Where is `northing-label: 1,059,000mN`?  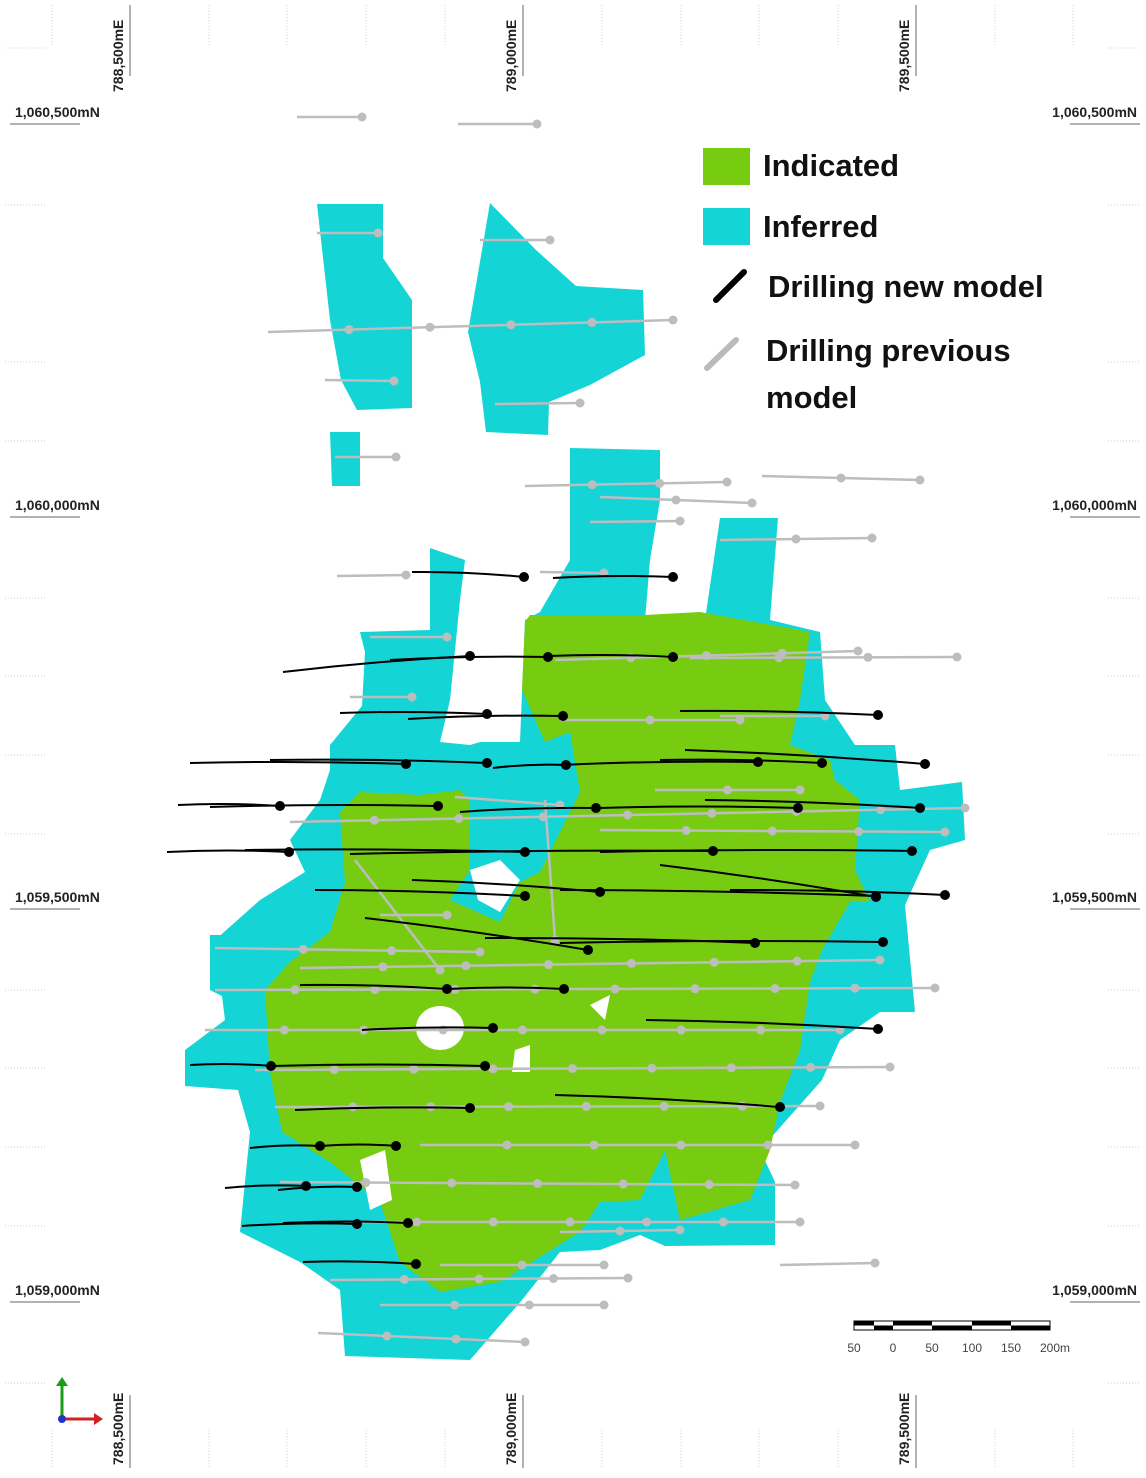
northing-label: 1,059,000mN is located at coordinates (1094, 1290).